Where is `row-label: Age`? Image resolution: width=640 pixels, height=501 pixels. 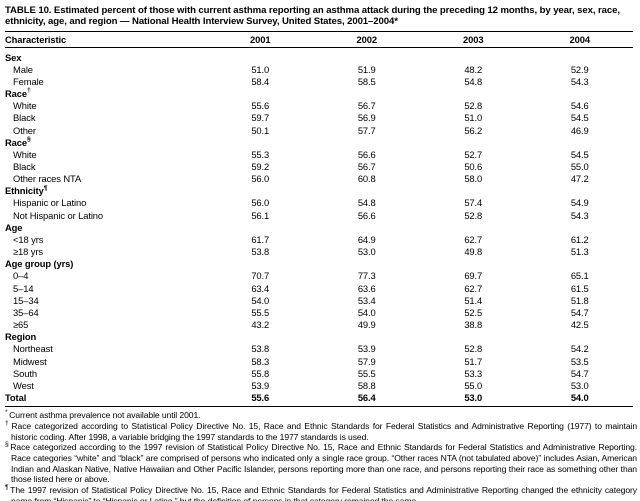 row-label: Age is located at coordinates (14, 227).